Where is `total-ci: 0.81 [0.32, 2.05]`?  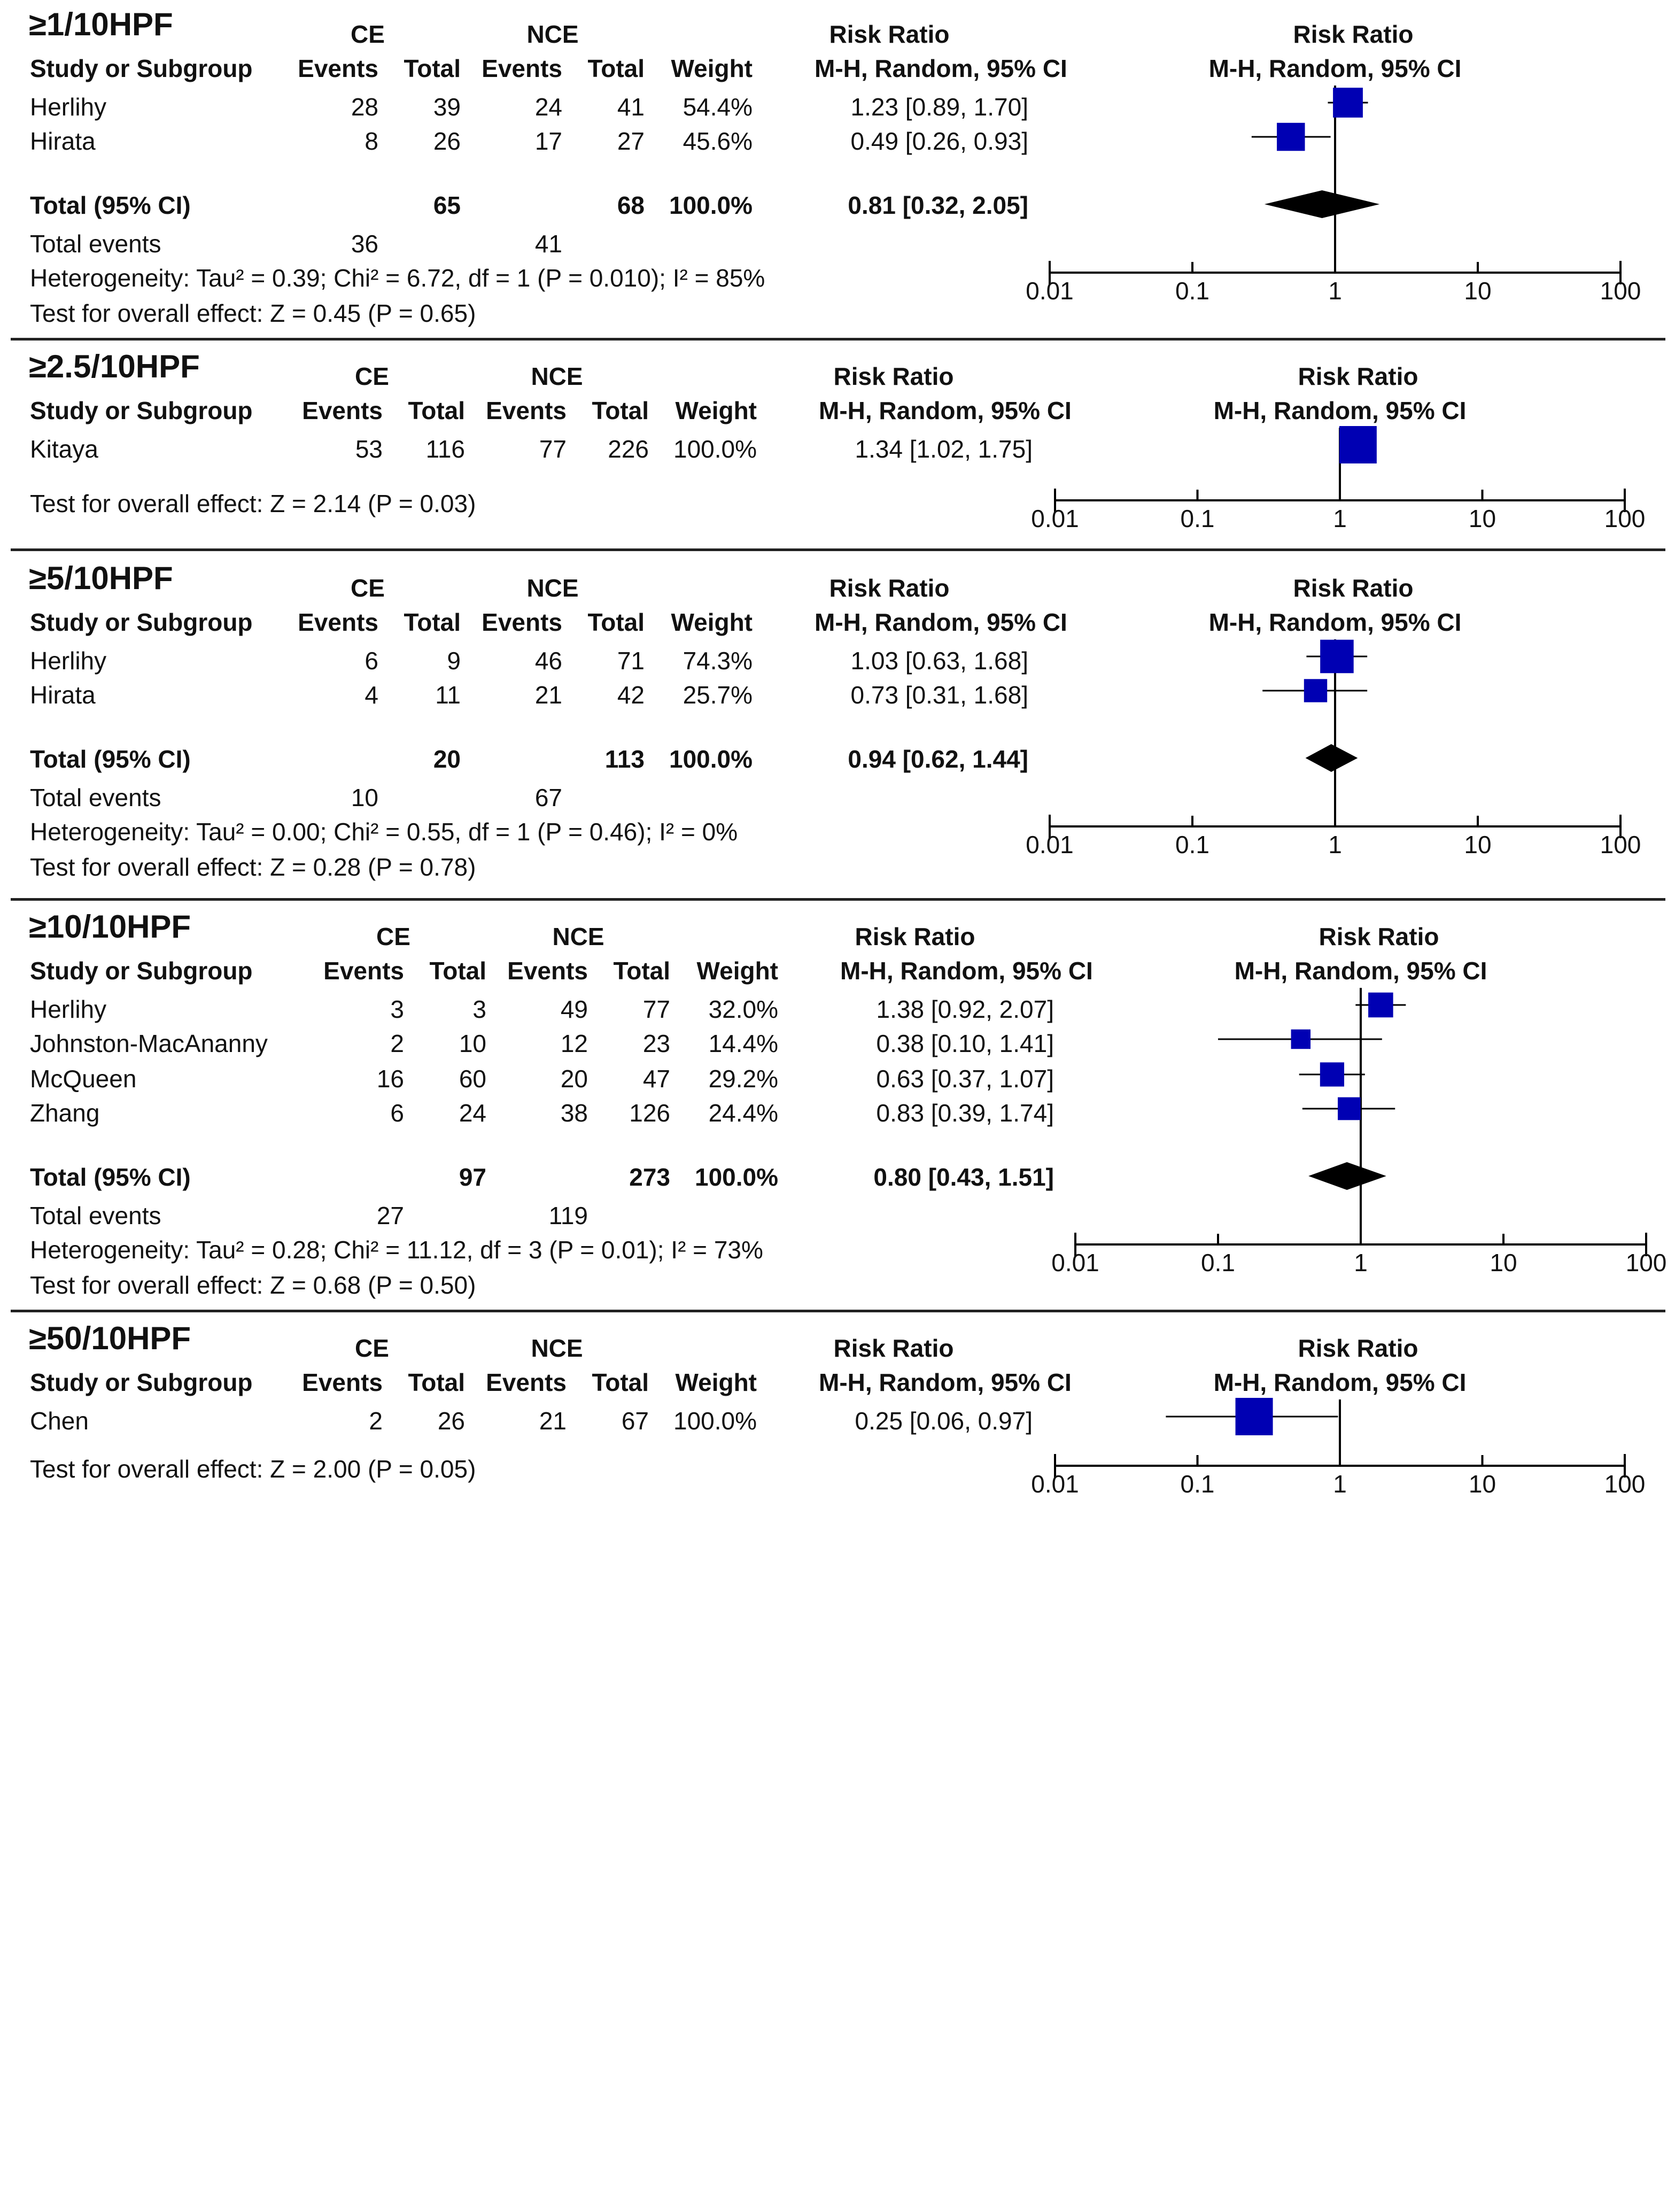
total-ci: 0.81 [0.32, 2.05] is located at coordinates (938, 205).